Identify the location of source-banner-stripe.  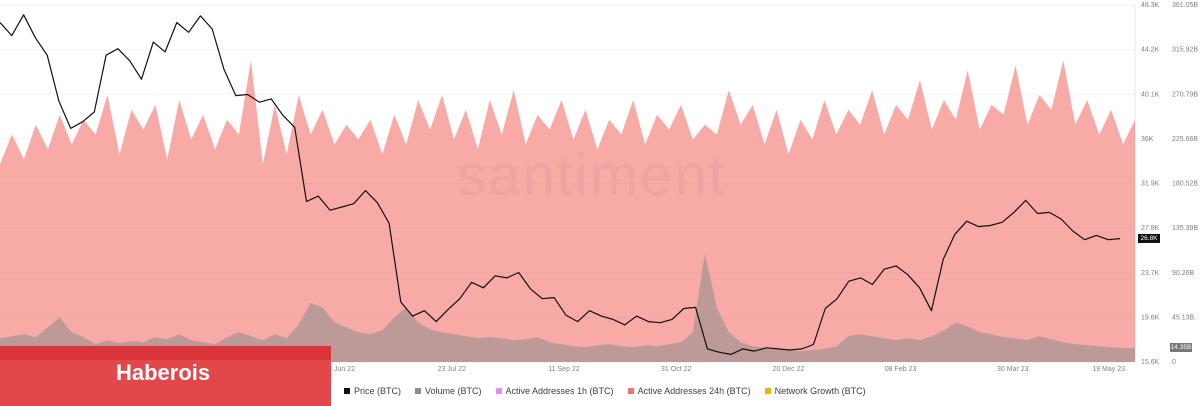
(165, 353).